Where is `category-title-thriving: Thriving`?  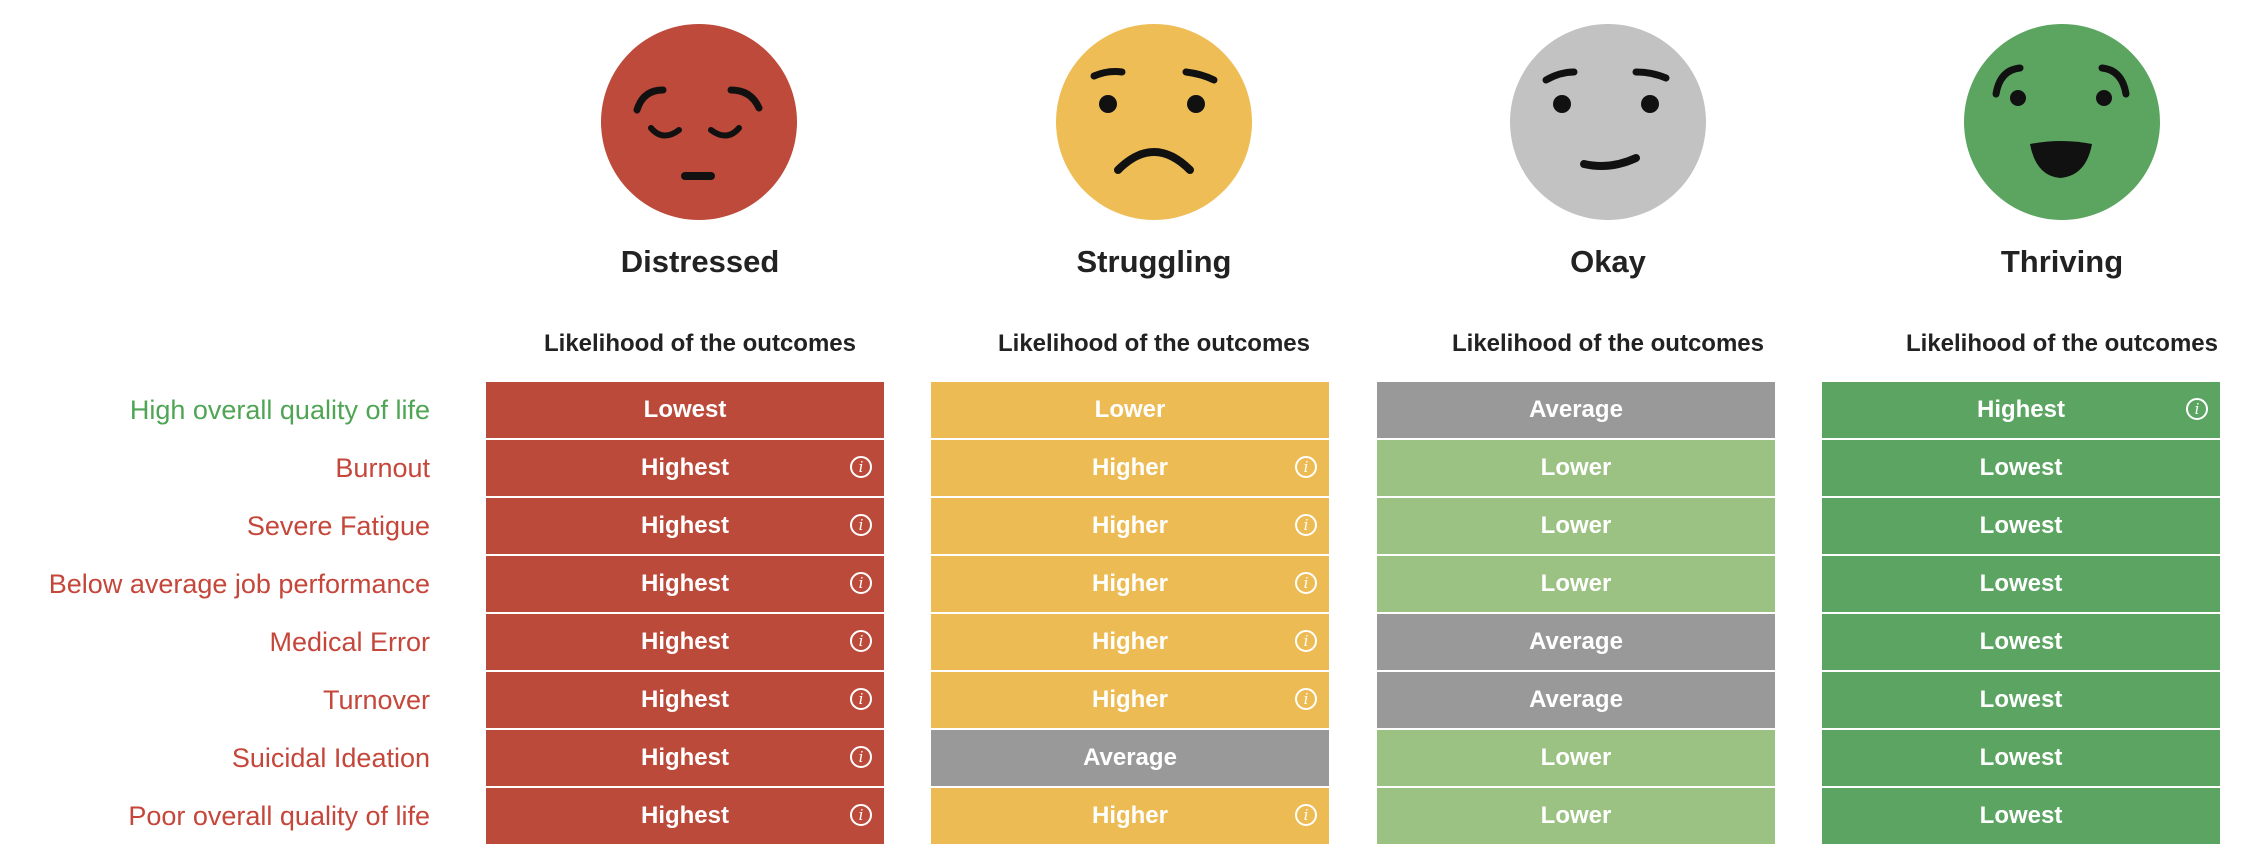
category-title-thriving: Thriving is located at coordinates (2062, 261).